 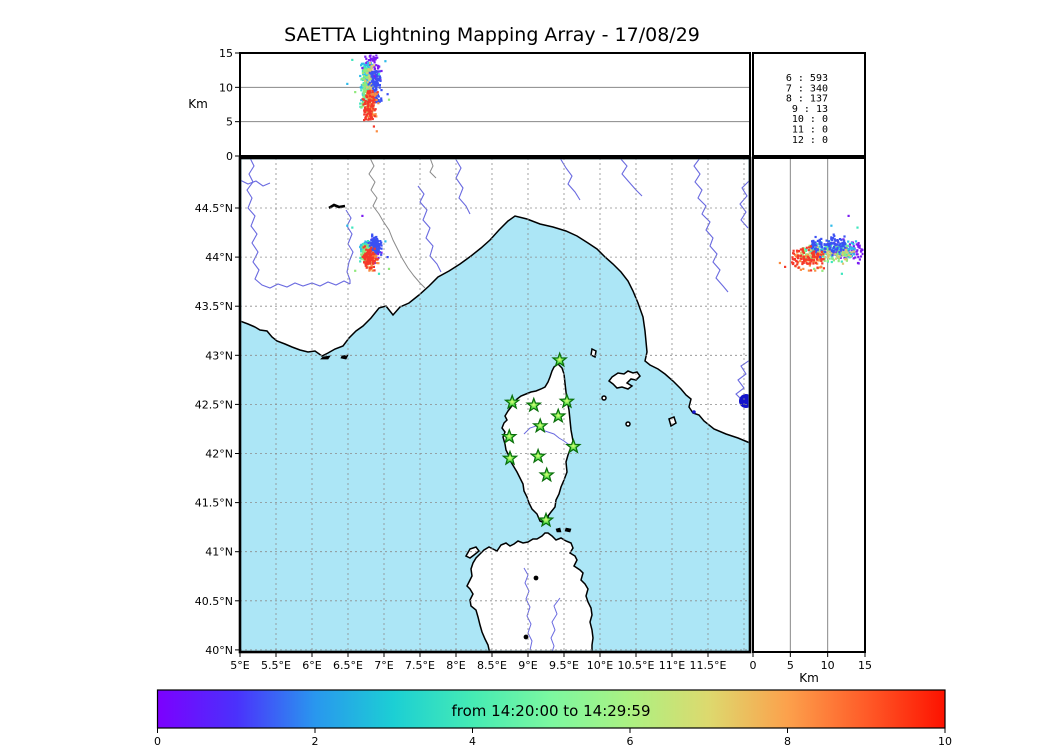 What do you see at coordinates (472, 552) in the screenshot?
I see `asinara-island` at bounding box center [472, 552].